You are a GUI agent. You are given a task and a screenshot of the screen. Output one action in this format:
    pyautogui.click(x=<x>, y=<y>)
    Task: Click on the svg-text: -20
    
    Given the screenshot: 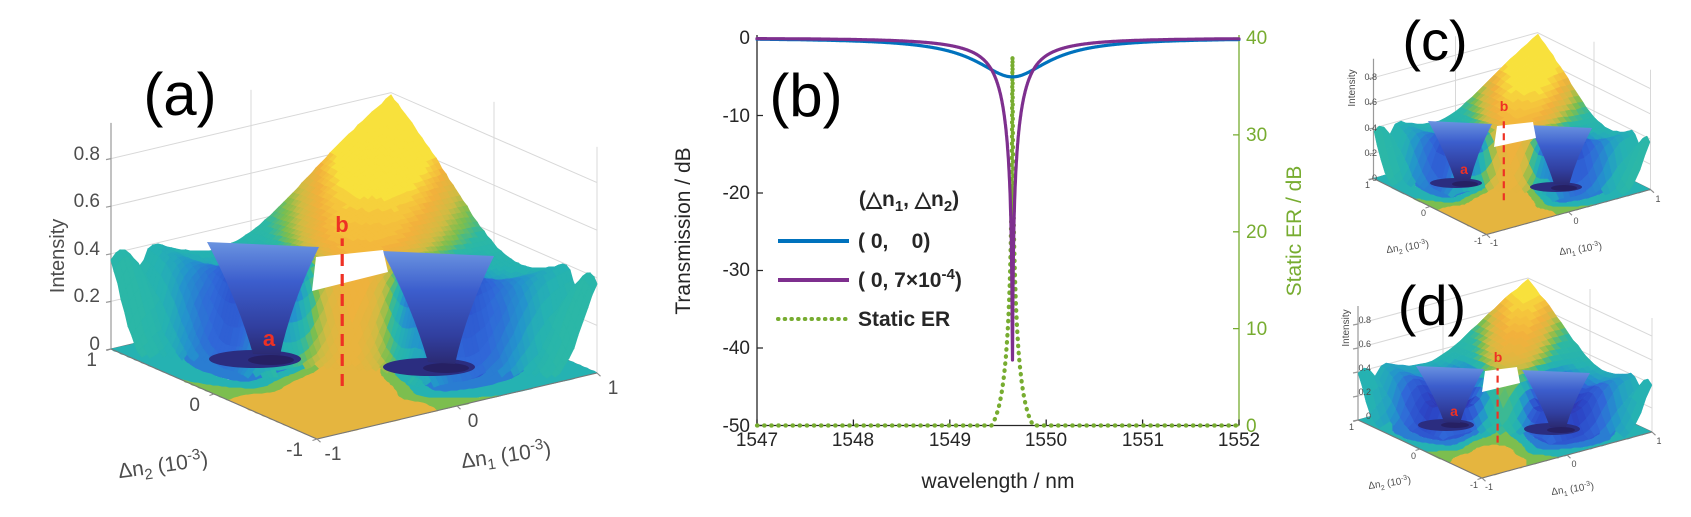 What is the action you would take?
    pyautogui.click(x=736, y=193)
    